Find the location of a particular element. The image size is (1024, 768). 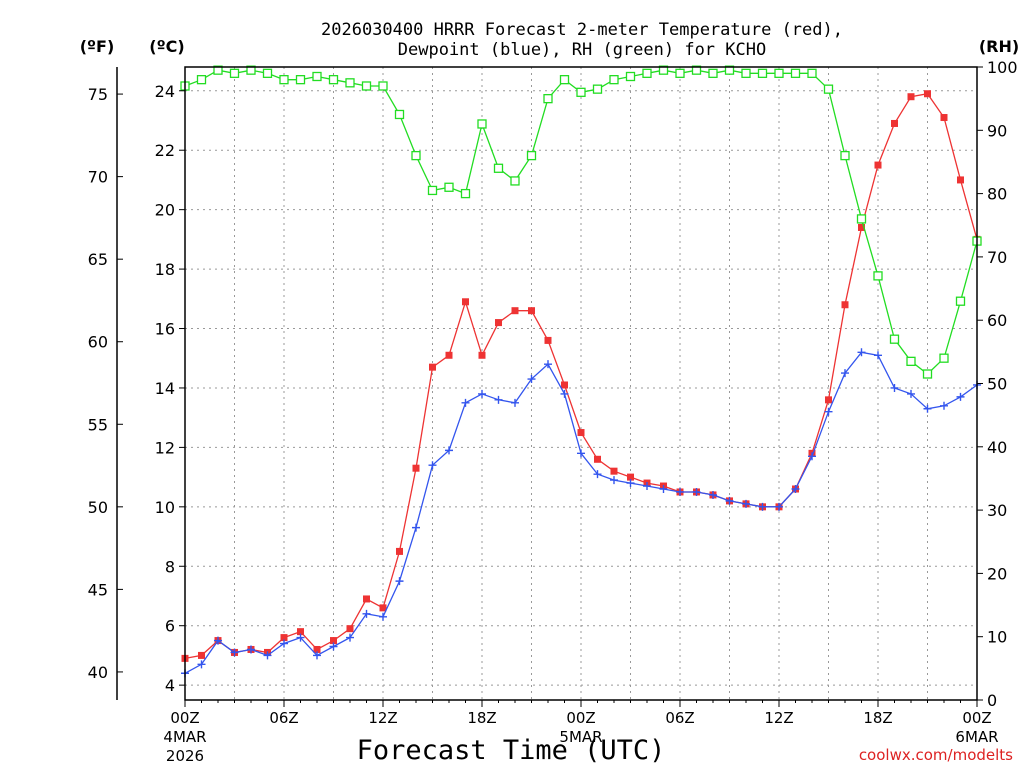

rh-tick-label: 0 is located at coordinates (992, 700).